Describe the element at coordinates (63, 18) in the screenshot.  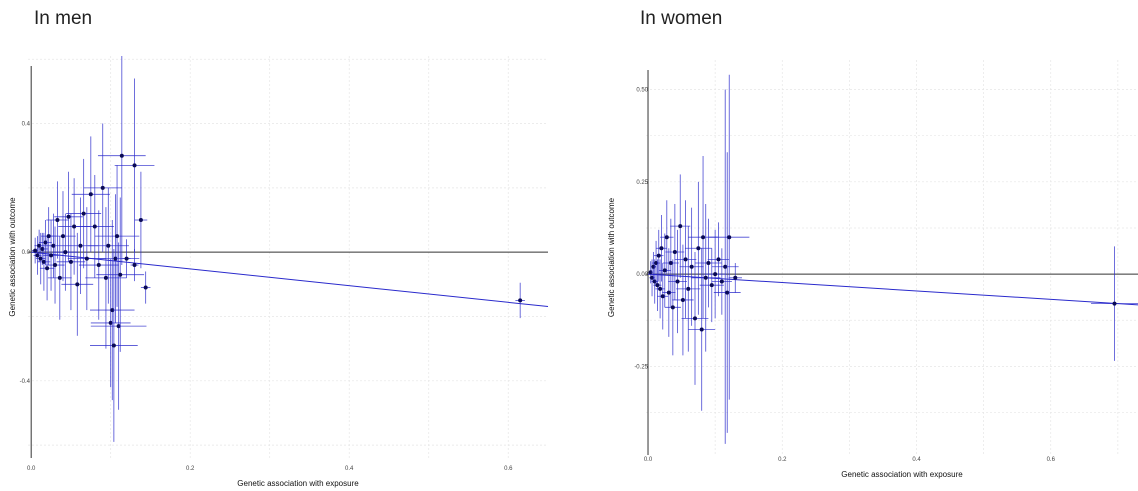
I see `panel-title-men: In men` at that location.